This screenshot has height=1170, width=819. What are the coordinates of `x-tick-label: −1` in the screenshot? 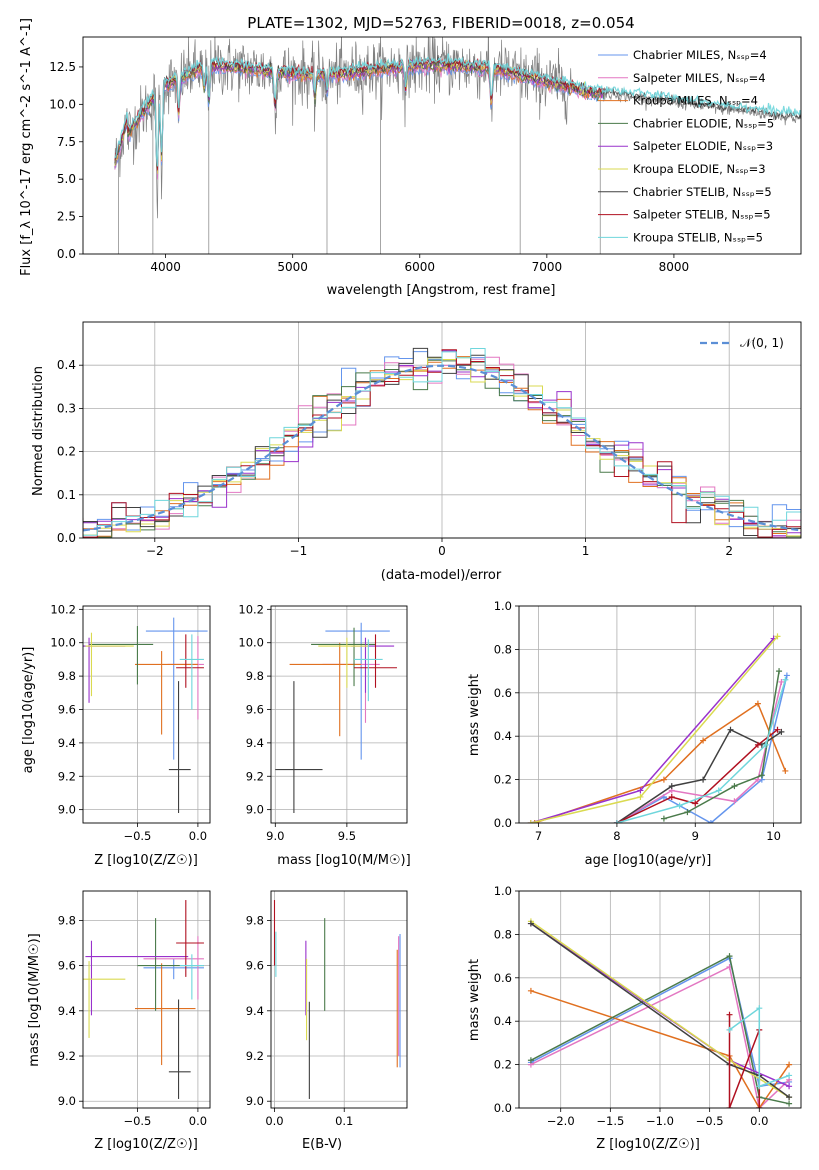 It's located at (299, 551).